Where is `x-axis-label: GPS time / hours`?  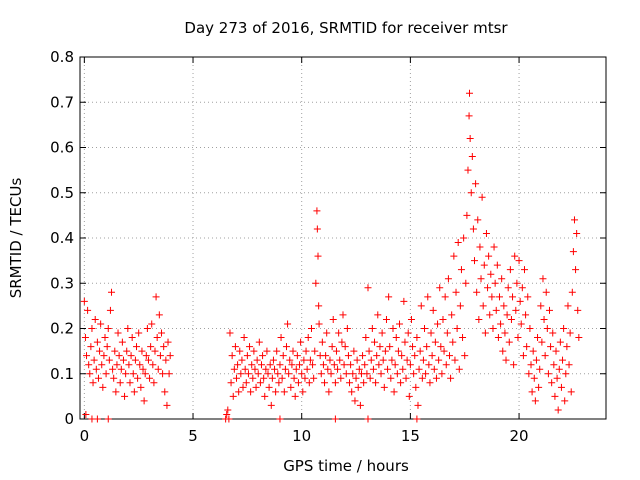
x-axis-label: GPS time / hours is located at coordinates (346, 466).